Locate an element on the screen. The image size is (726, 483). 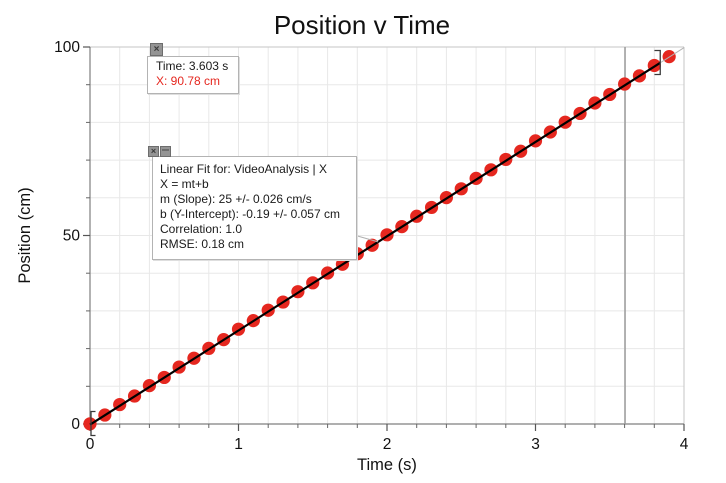
examine-box: × Time: 3.603 s X: 90.78 cm is located at coordinates (193, 68).